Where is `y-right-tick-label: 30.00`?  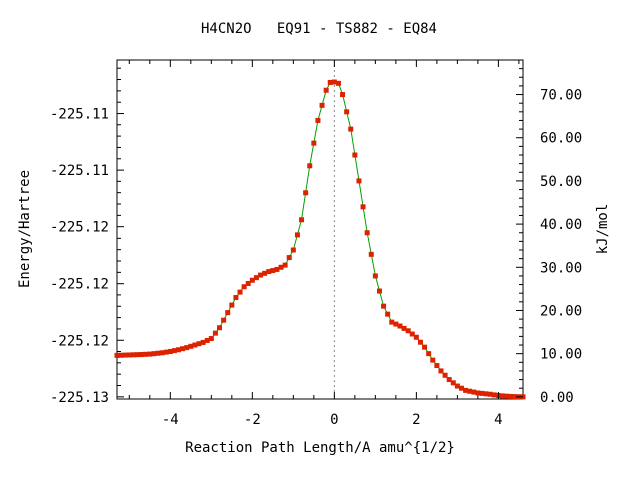 y-right-tick-label: 30.00 is located at coordinates (561, 268).